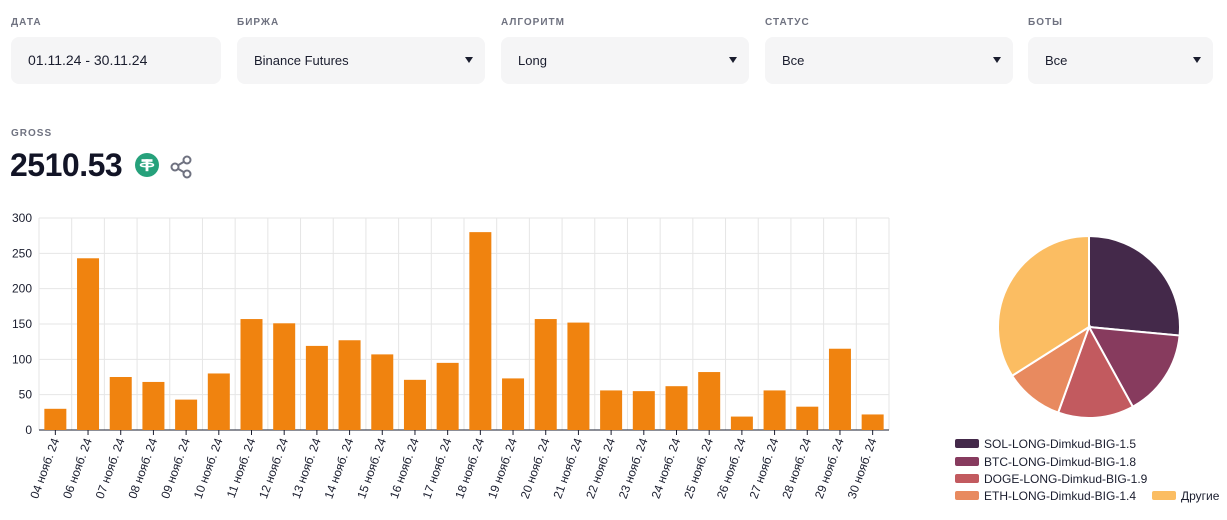  What do you see at coordinates (361, 60) in the screenshot?
I see `exchange-select: Binance Futures` at bounding box center [361, 60].